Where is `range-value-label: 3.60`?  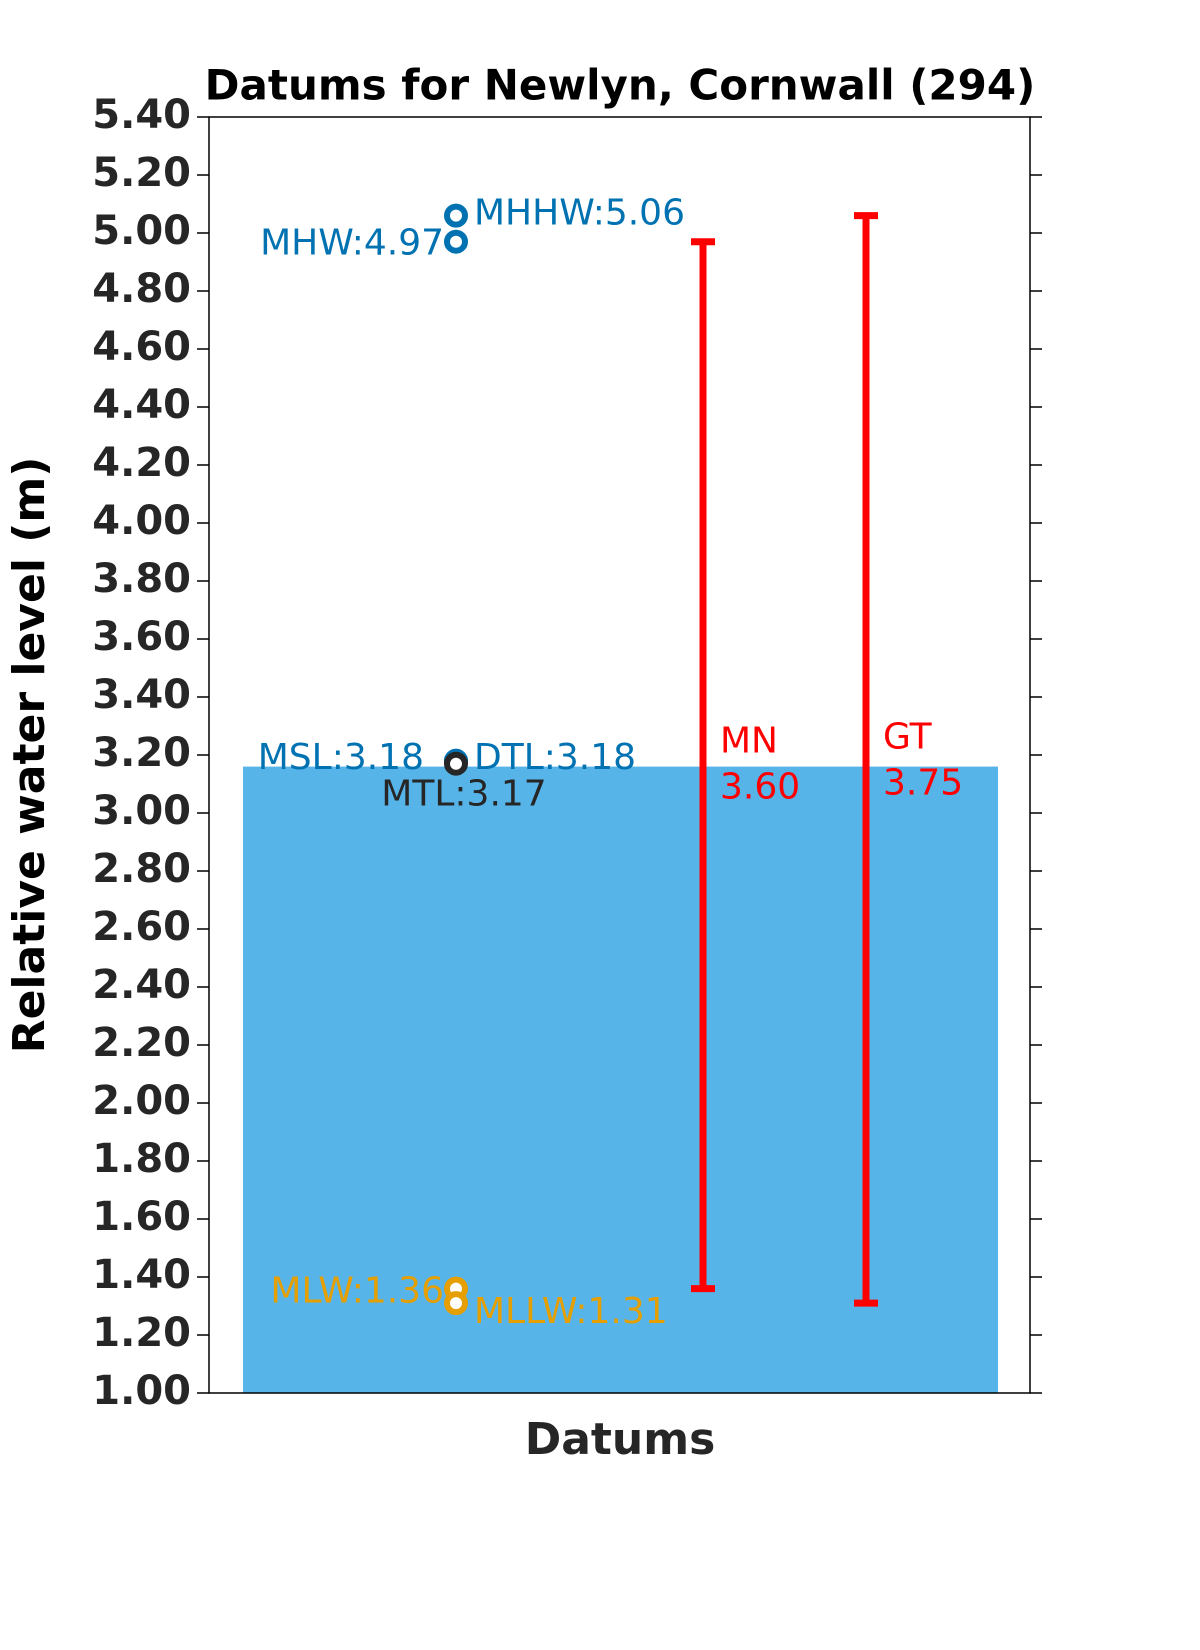
range-value-label: 3.60 is located at coordinates (760, 787).